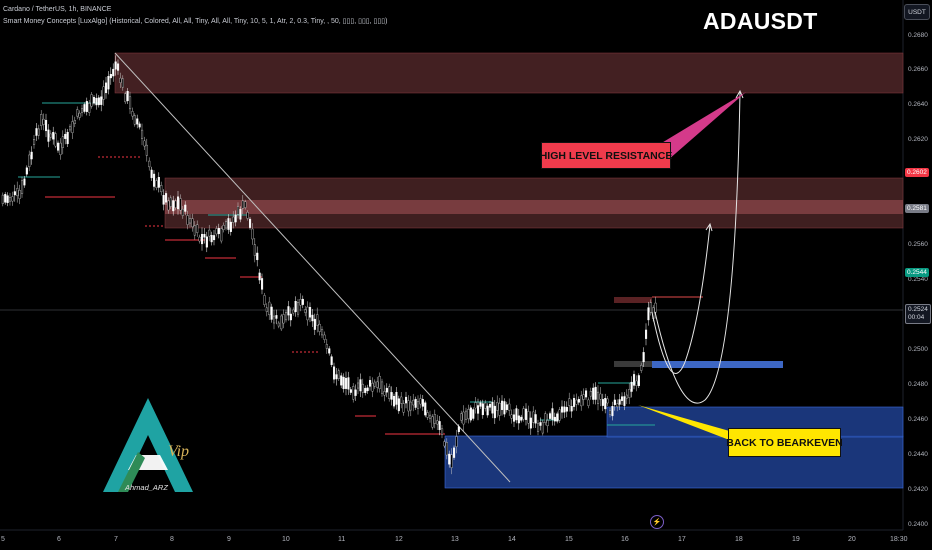  What do you see at coordinates (633, 364) in the screenshot?
I see `order-block-gray` at bounding box center [633, 364].